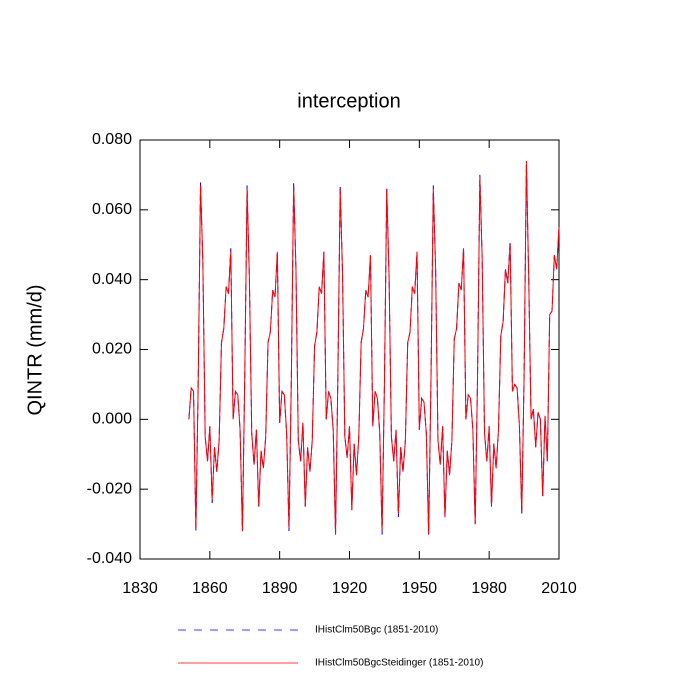  I want to click on y-tick-label: 0.020, so click(112, 349).